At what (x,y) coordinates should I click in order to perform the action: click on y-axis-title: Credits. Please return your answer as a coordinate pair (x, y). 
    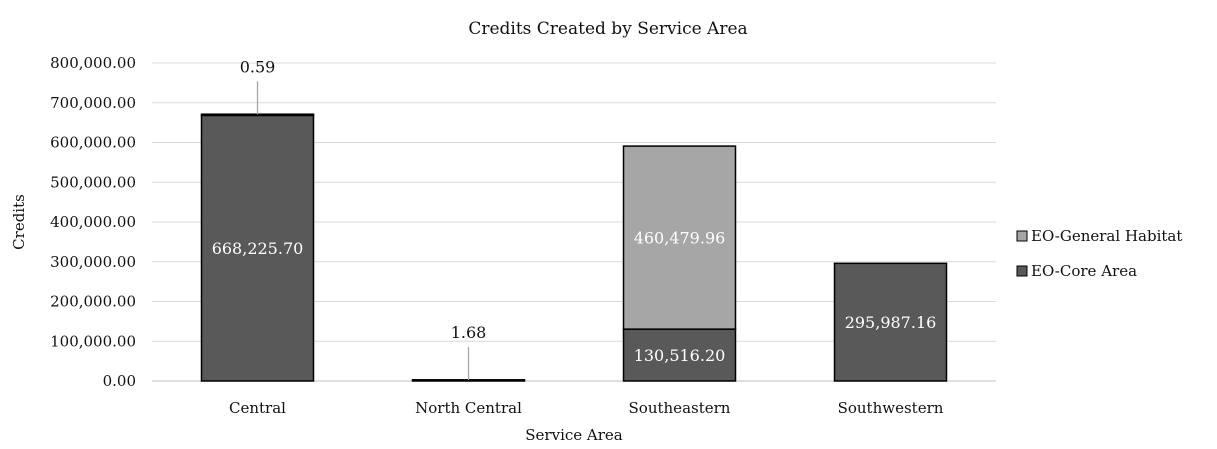
    Looking at the image, I should click on (19, 222).